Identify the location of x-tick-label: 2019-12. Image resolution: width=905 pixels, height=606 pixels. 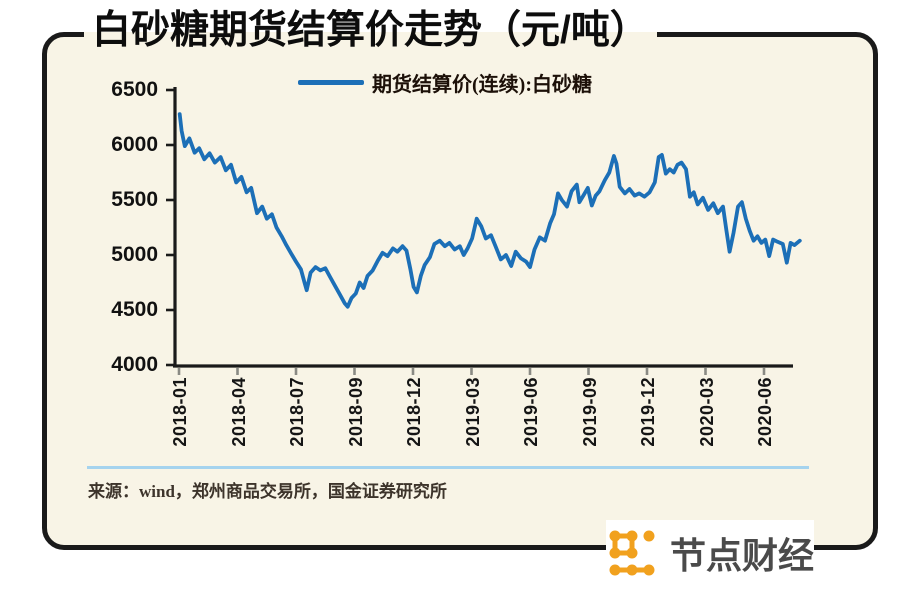
(648, 412).